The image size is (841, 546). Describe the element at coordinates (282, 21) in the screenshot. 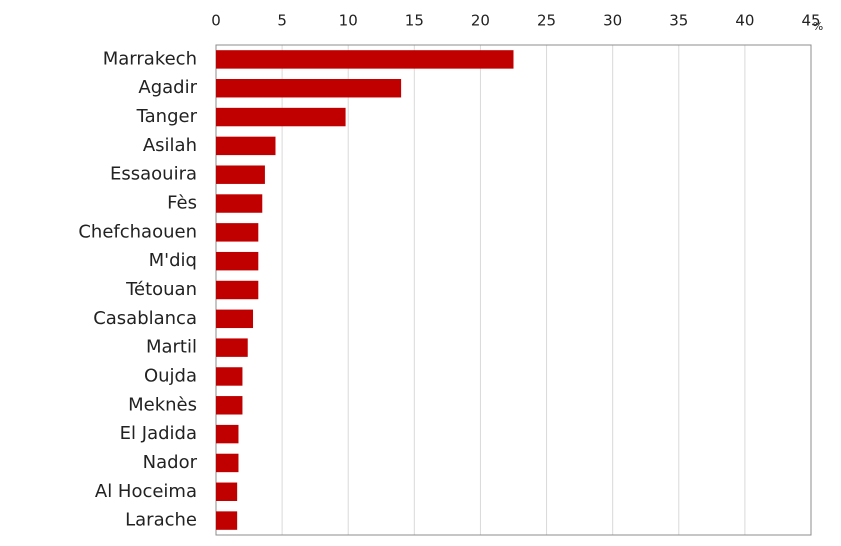

I see `x-tick-label: 5` at that location.